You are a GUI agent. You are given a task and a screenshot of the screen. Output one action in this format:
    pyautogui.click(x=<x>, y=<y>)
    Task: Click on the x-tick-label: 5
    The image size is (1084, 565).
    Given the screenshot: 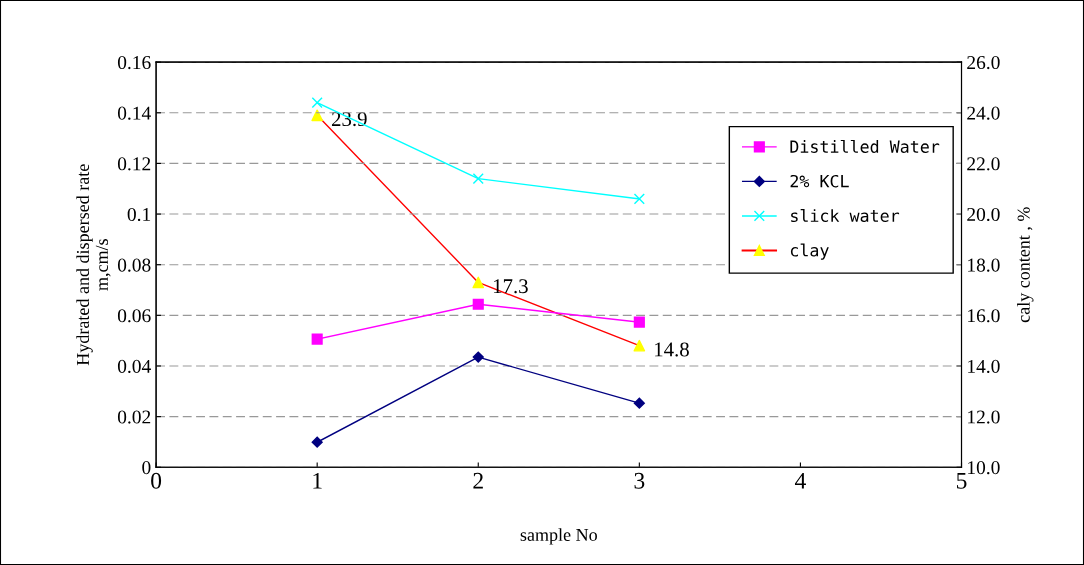 What is the action you would take?
    pyautogui.click(x=961, y=481)
    